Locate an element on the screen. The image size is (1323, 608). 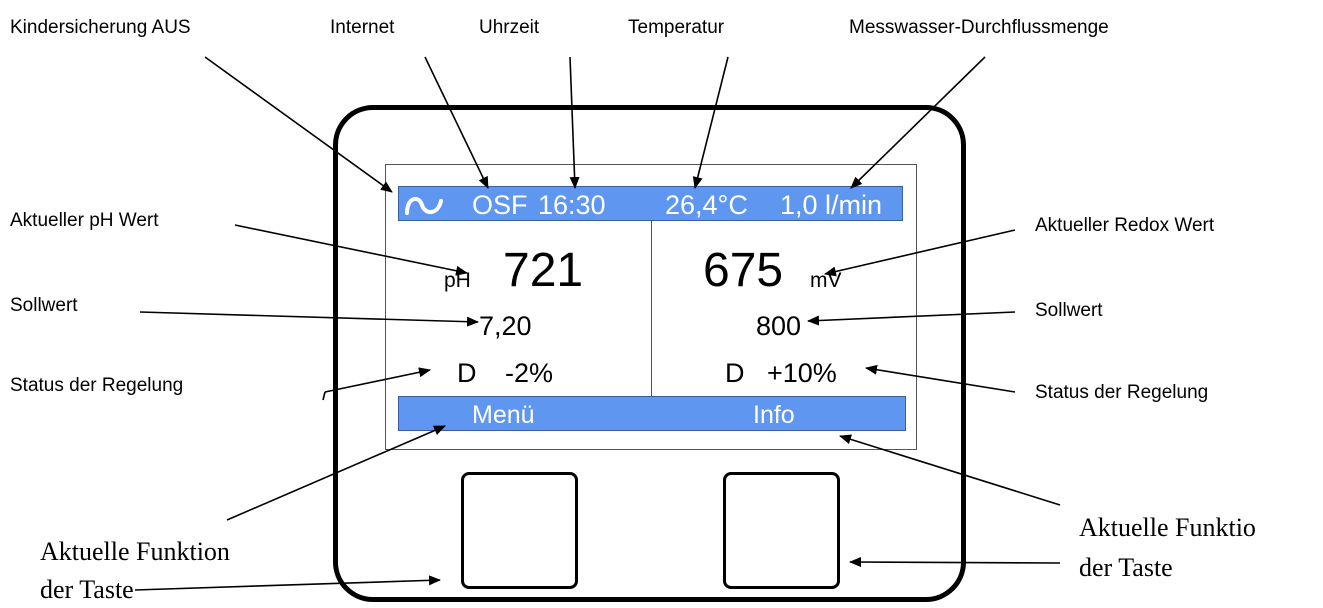
temperature-readout: 26,4°C is located at coordinates (706, 205).